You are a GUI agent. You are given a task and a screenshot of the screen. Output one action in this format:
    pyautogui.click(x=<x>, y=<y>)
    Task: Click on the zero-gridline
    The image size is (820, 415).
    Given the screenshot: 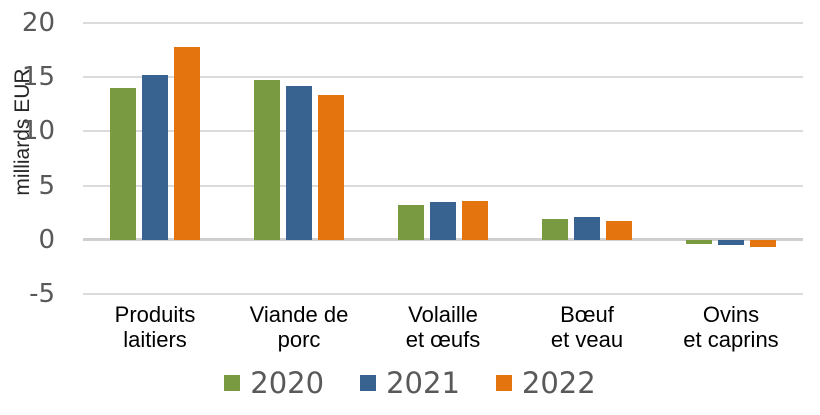 What is the action you would take?
    pyautogui.click(x=443, y=240)
    